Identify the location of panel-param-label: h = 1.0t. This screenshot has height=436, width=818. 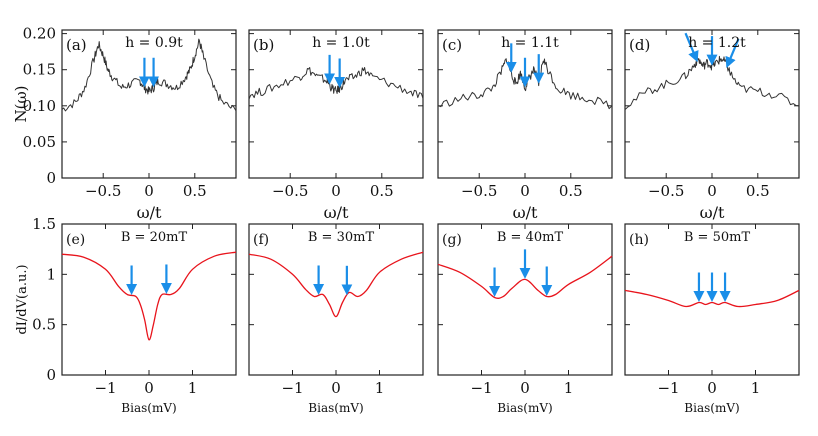
(341, 43).